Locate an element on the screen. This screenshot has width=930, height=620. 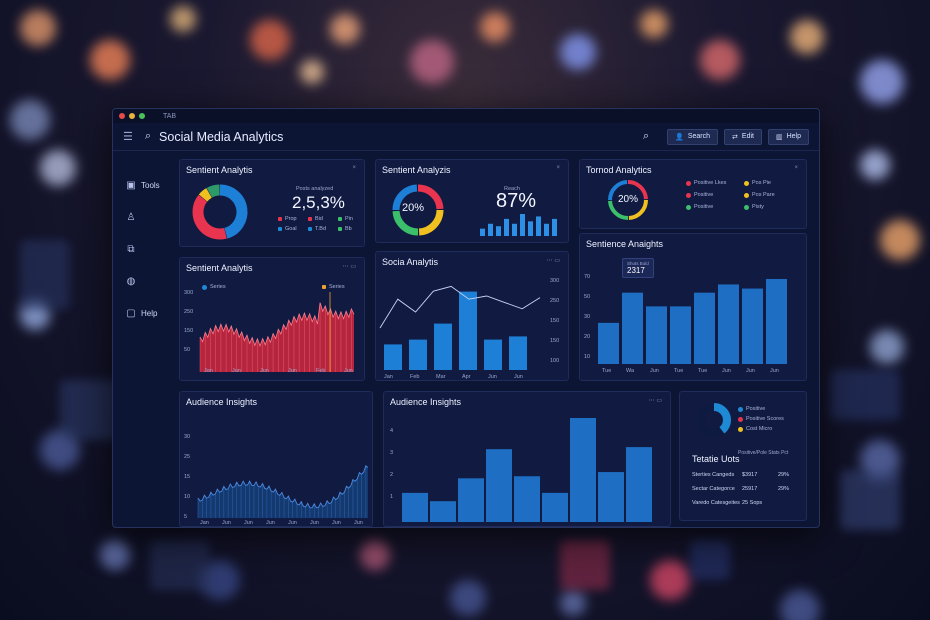
help-button: ▥ Help is located at coordinates (788, 136).